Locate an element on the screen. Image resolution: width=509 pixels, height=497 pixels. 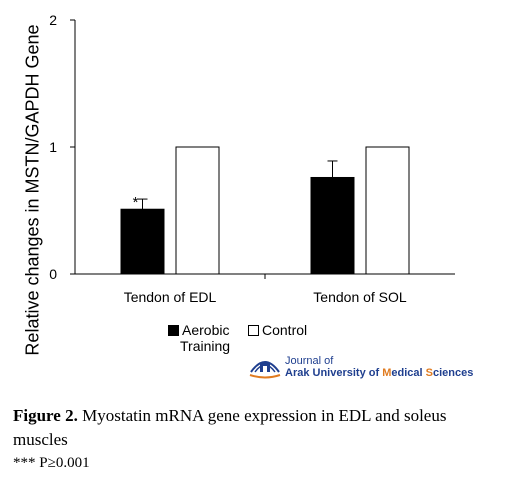
figure-caption-label: Figure 2. is located at coordinates (45, 415).